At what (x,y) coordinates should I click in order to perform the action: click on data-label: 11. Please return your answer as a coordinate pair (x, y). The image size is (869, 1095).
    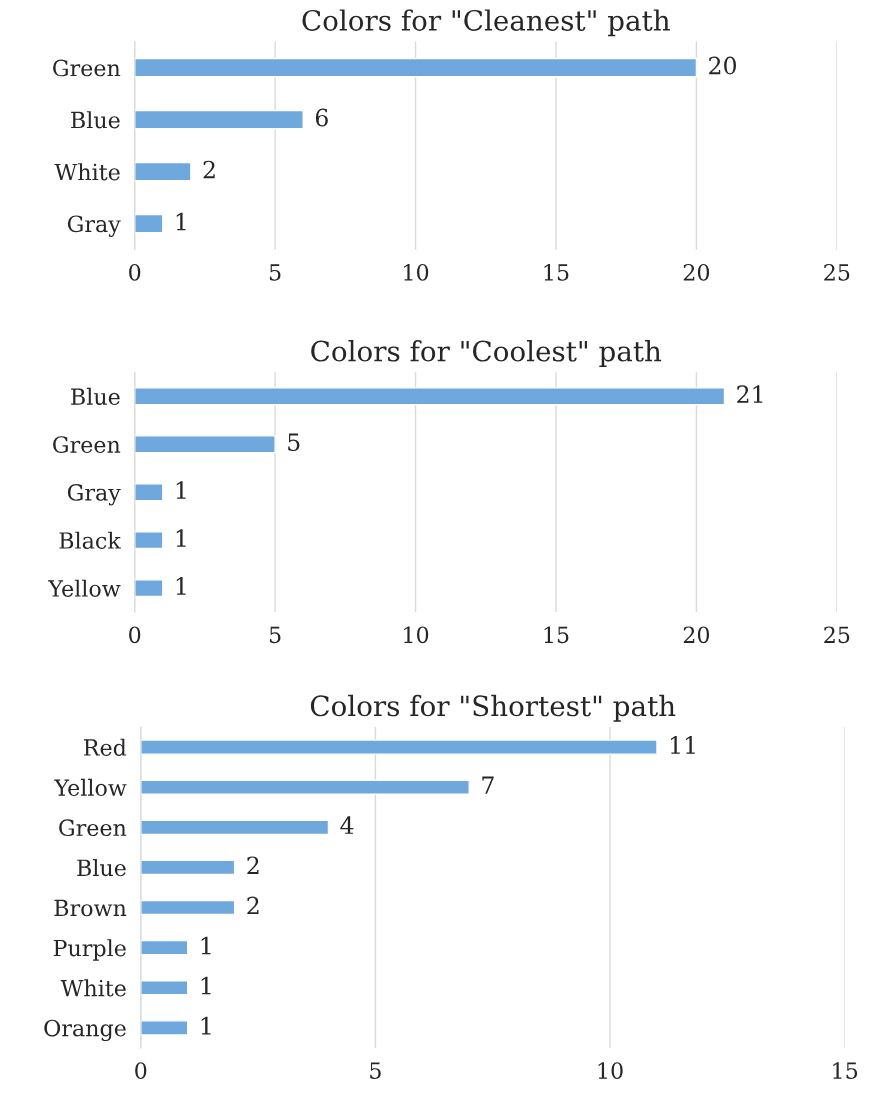
    Looking at the image, I should click on (682, 745).